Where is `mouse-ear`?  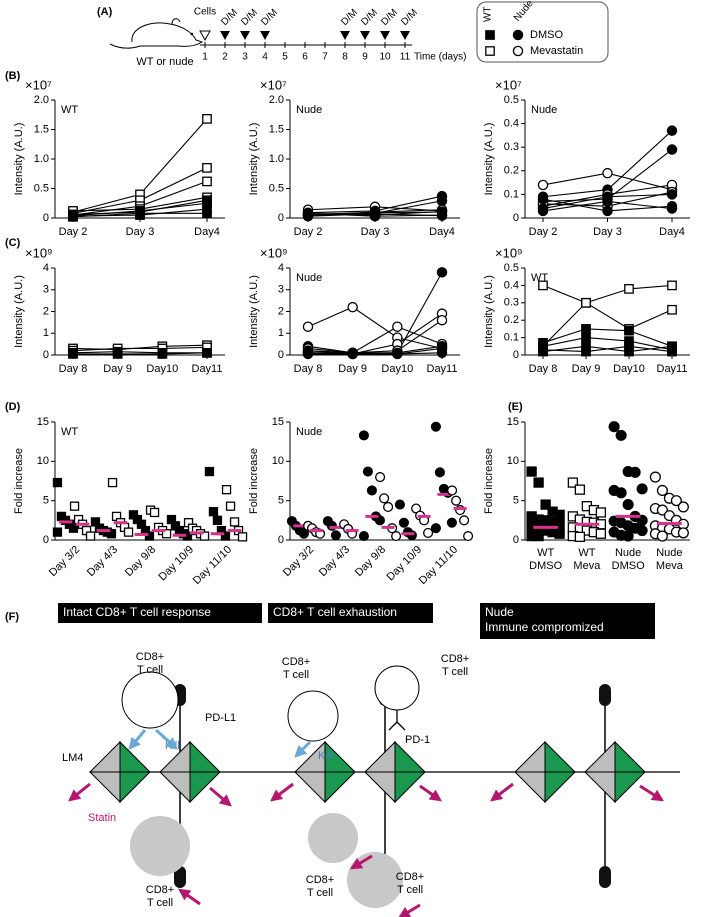 mouse-ear is located at coordinates (176, 21).